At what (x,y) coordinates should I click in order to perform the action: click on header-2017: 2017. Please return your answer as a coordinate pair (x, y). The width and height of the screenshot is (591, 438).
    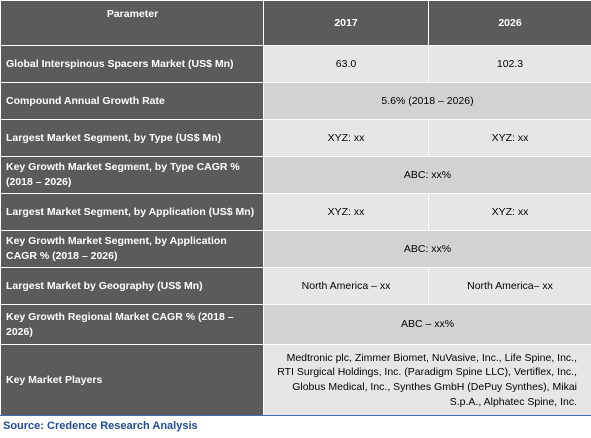
    Looking at the image, I should click on (346, 23).